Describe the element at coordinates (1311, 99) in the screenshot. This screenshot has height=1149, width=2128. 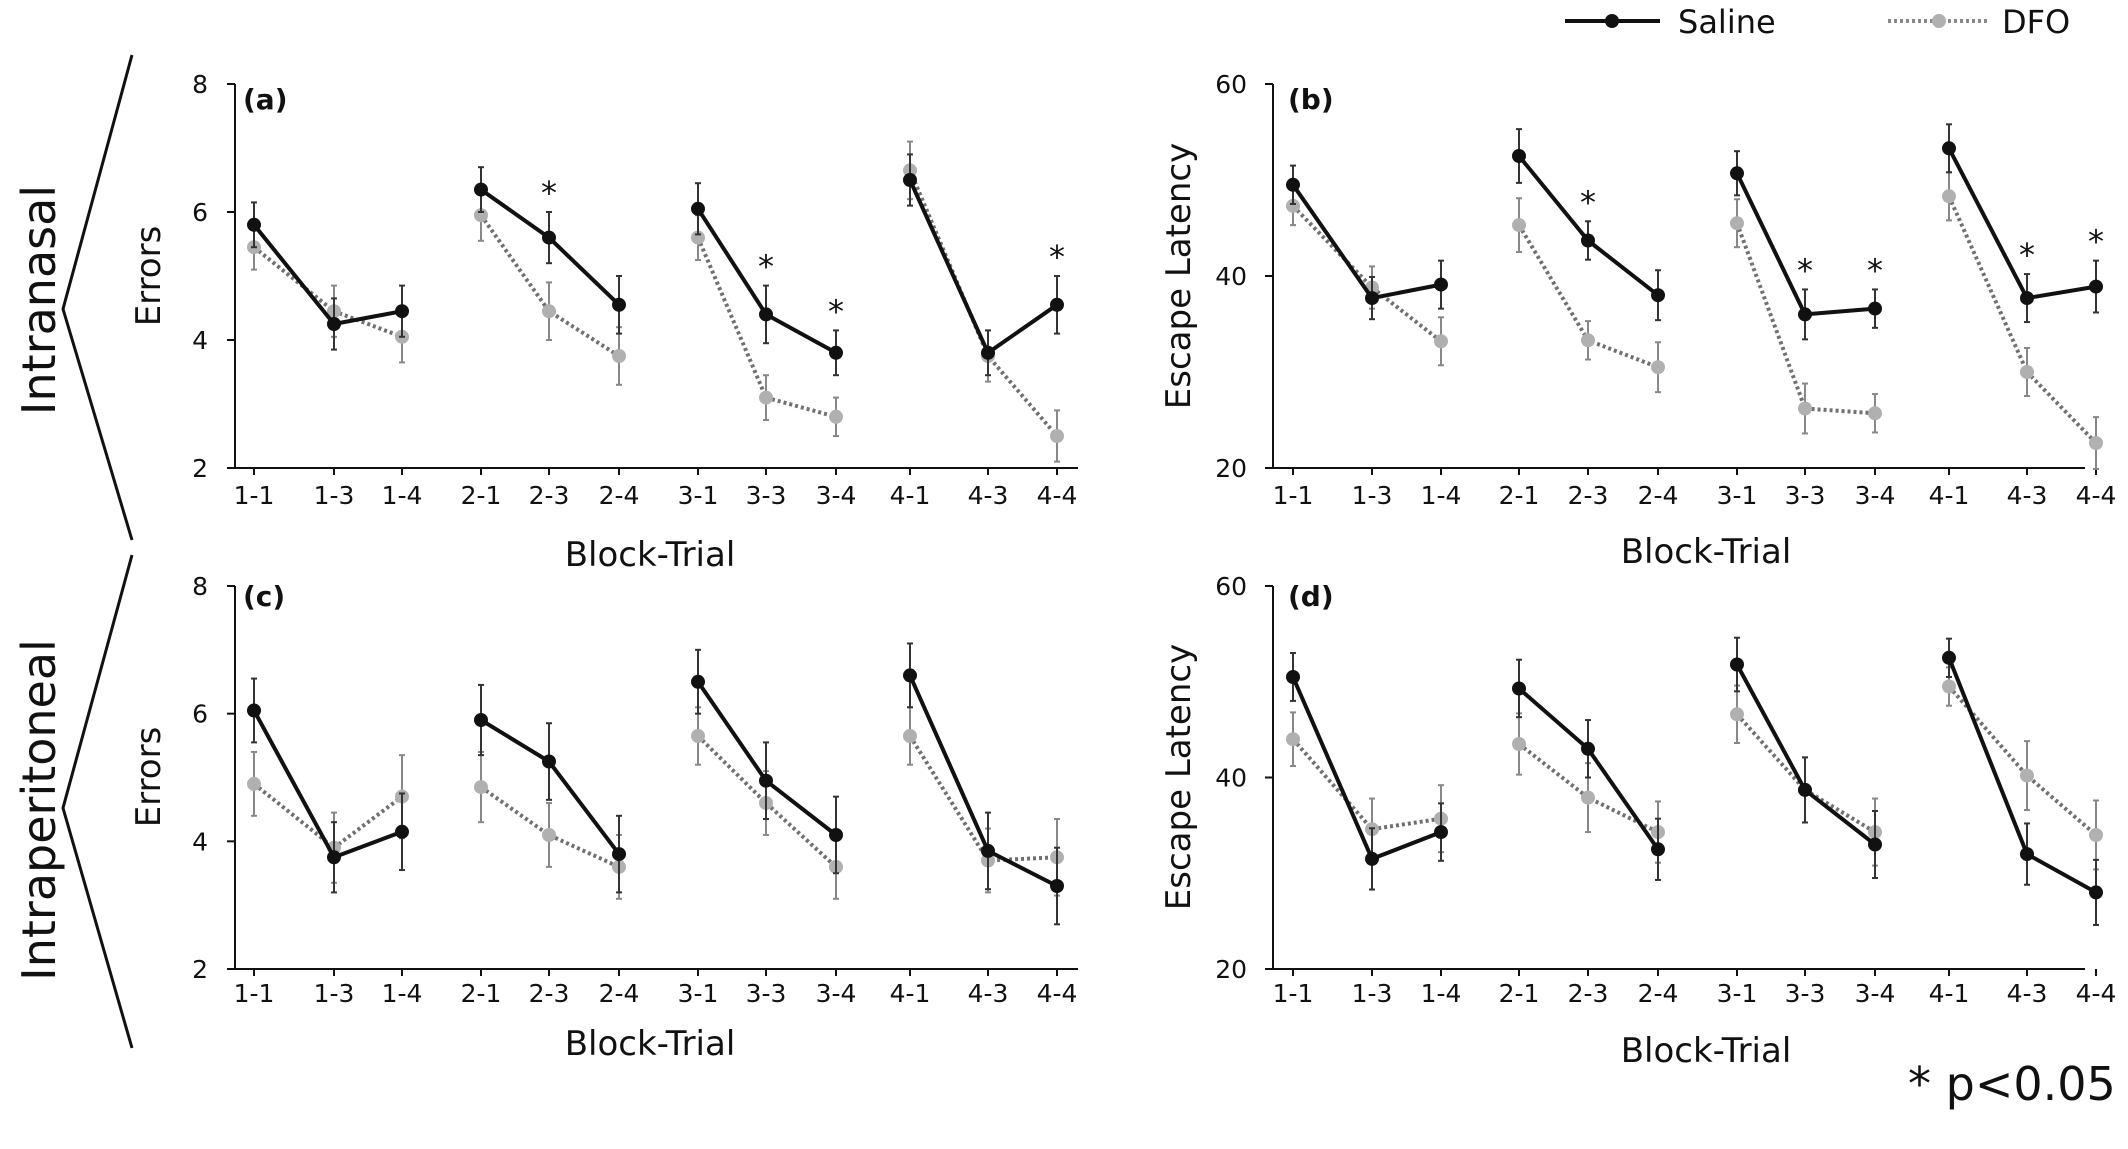
I see `panel-label: (b)` at that location.